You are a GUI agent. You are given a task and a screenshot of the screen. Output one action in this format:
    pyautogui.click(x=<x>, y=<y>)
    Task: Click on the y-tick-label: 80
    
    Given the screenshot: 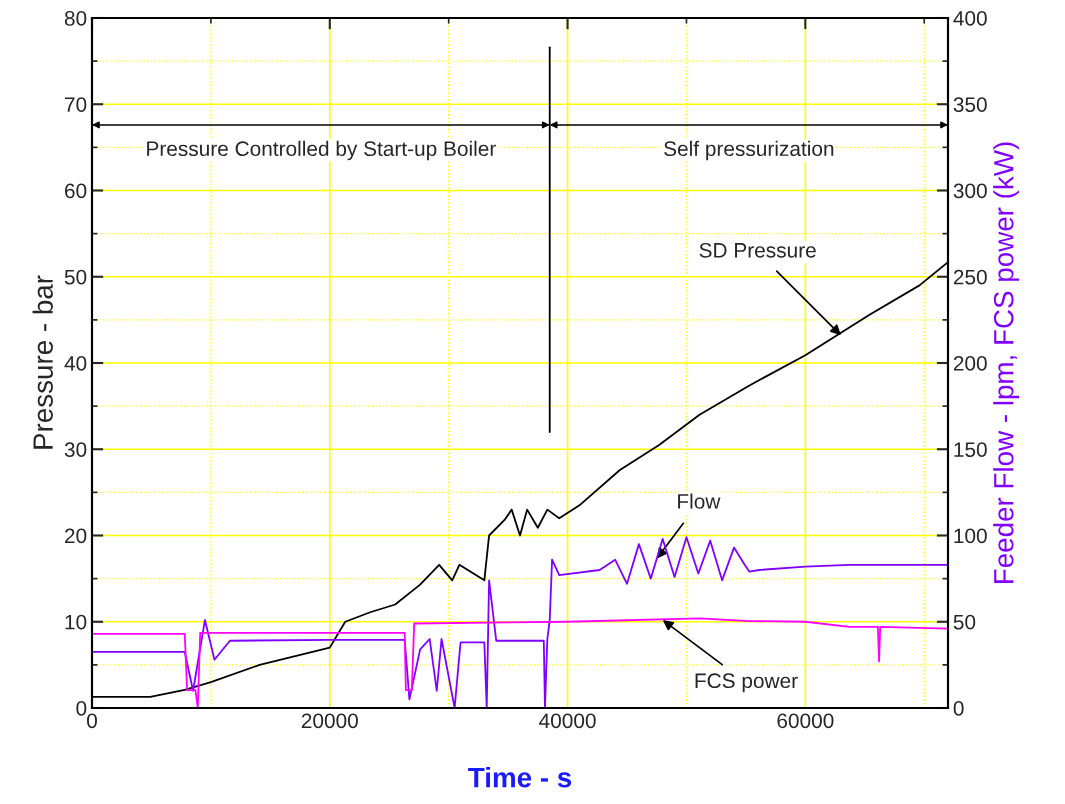 What is the action you would take?
    pyautogui.click(x=75, y=18)
    